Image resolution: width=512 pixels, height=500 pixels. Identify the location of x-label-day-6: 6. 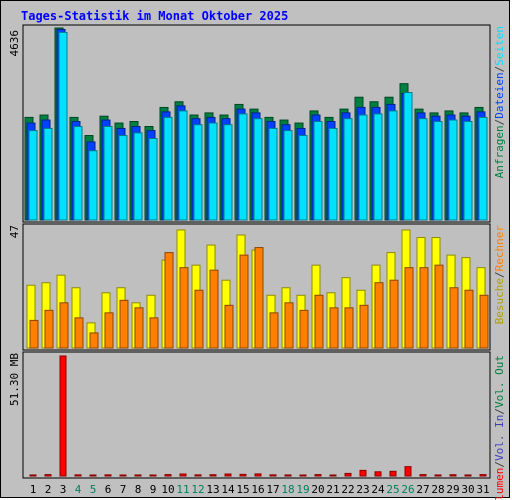
(108, 489).